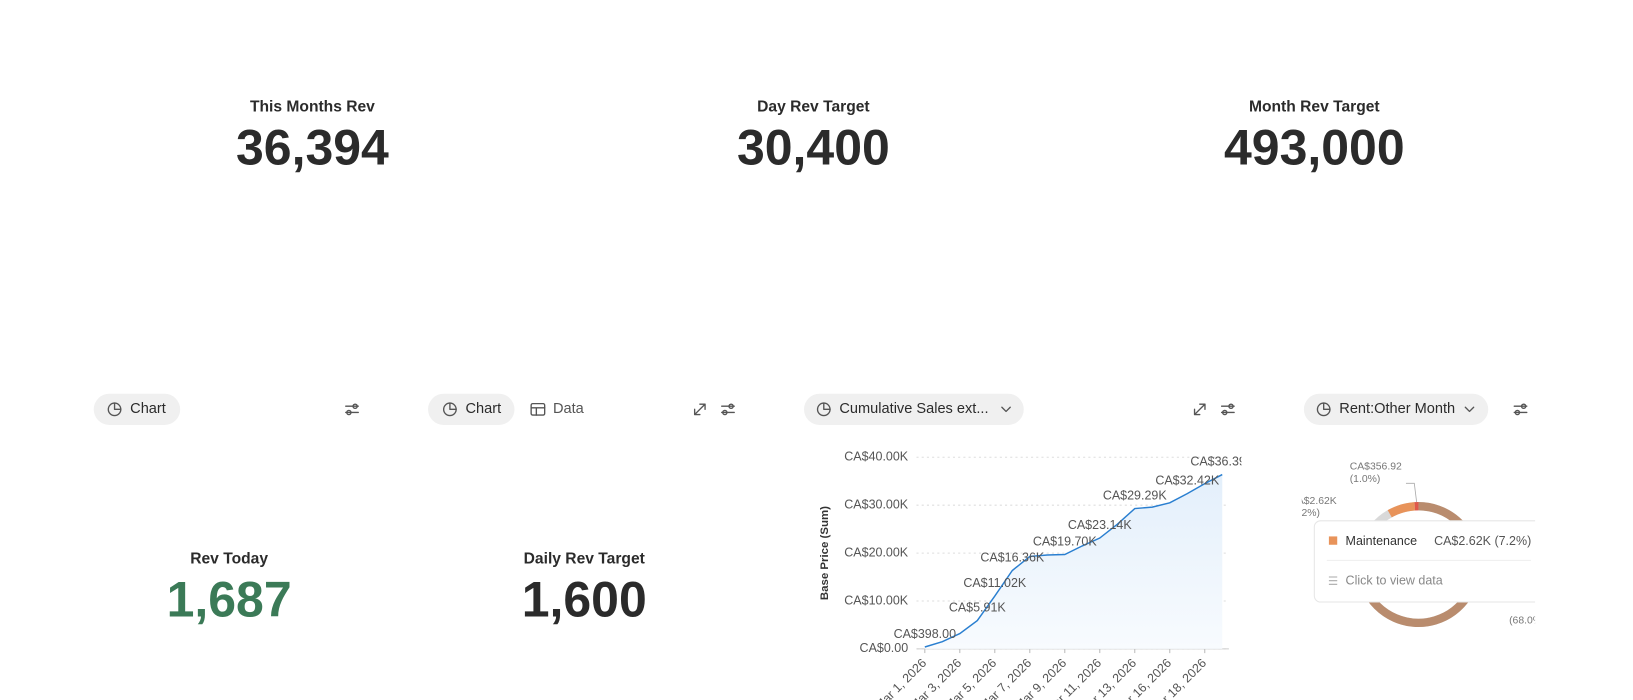 This screenshot has width=1633, height=700. I want to click on slice-percent-label: (1.0%), so click(1365, 479).